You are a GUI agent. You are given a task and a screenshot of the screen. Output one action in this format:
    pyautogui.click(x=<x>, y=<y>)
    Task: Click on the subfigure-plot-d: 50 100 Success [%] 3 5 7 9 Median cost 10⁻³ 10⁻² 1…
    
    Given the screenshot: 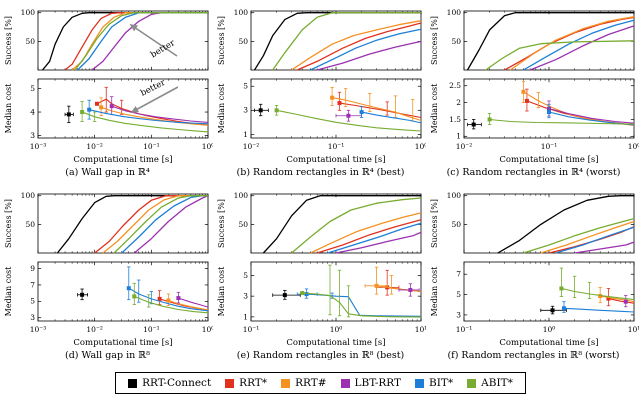 What is the action you would take?
    pyautogui.click(x=108, y=269)
    